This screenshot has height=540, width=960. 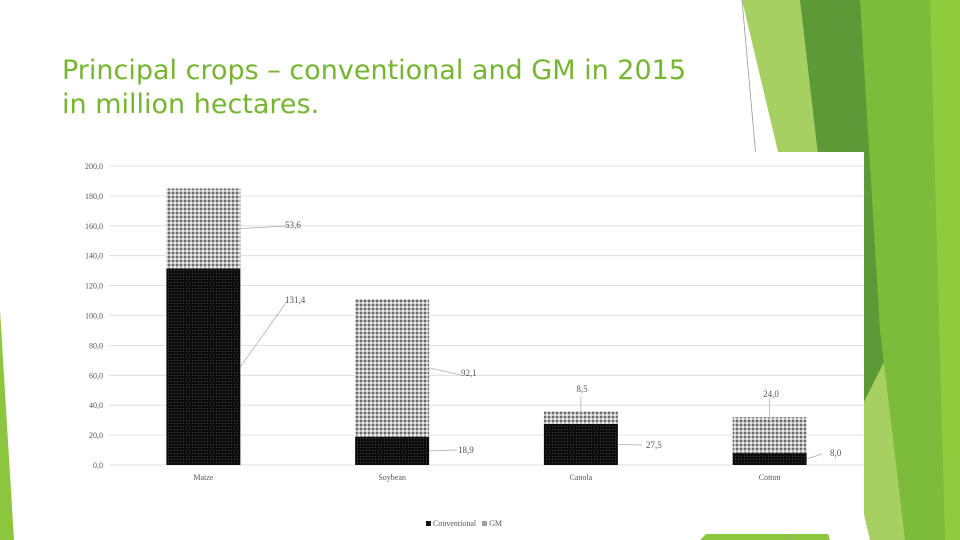 I want to click on y-tick-label: 180,0, so click(x=94, y=196).